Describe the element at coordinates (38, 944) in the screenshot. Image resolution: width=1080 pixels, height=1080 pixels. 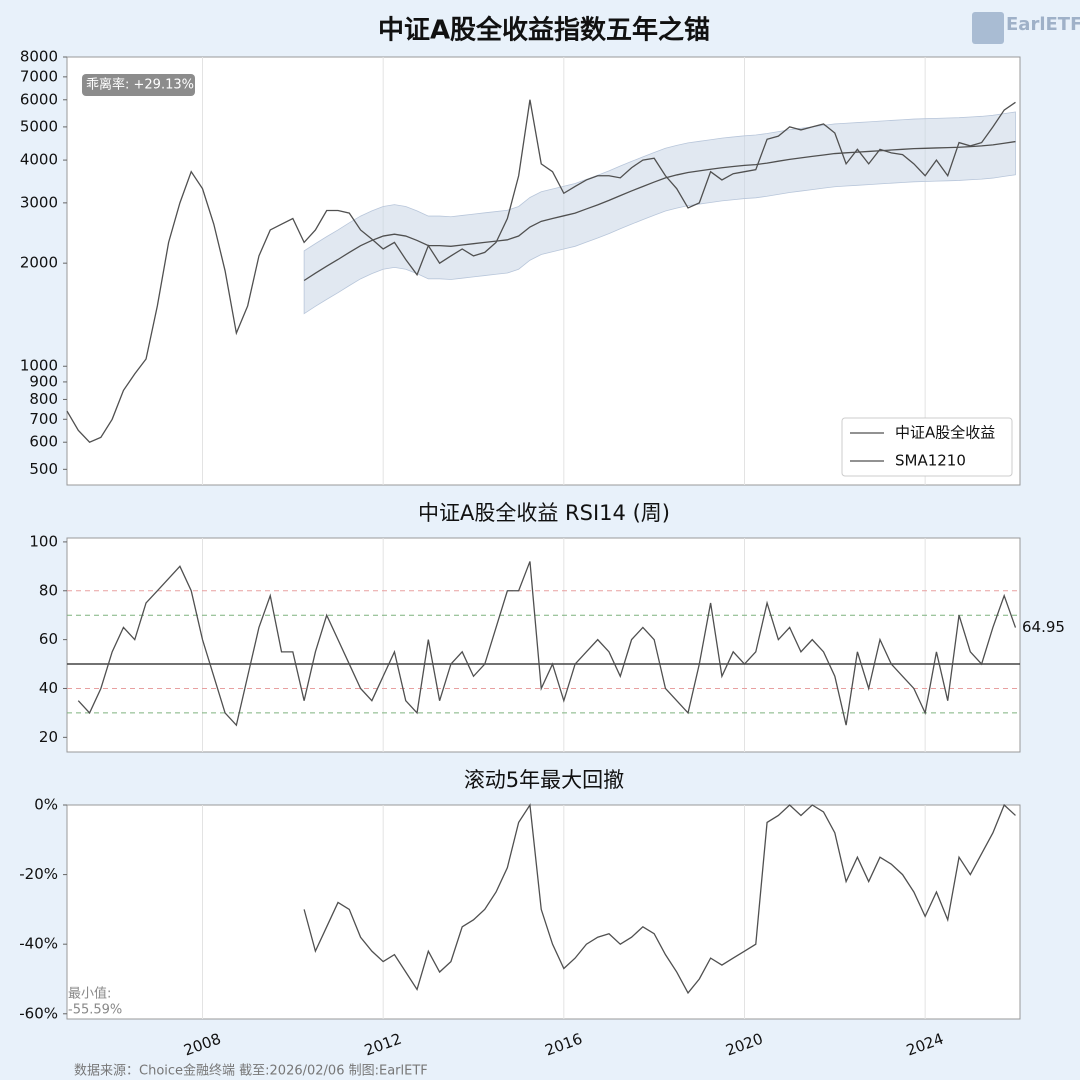
I see `y-tick-label: -40%` at that location.